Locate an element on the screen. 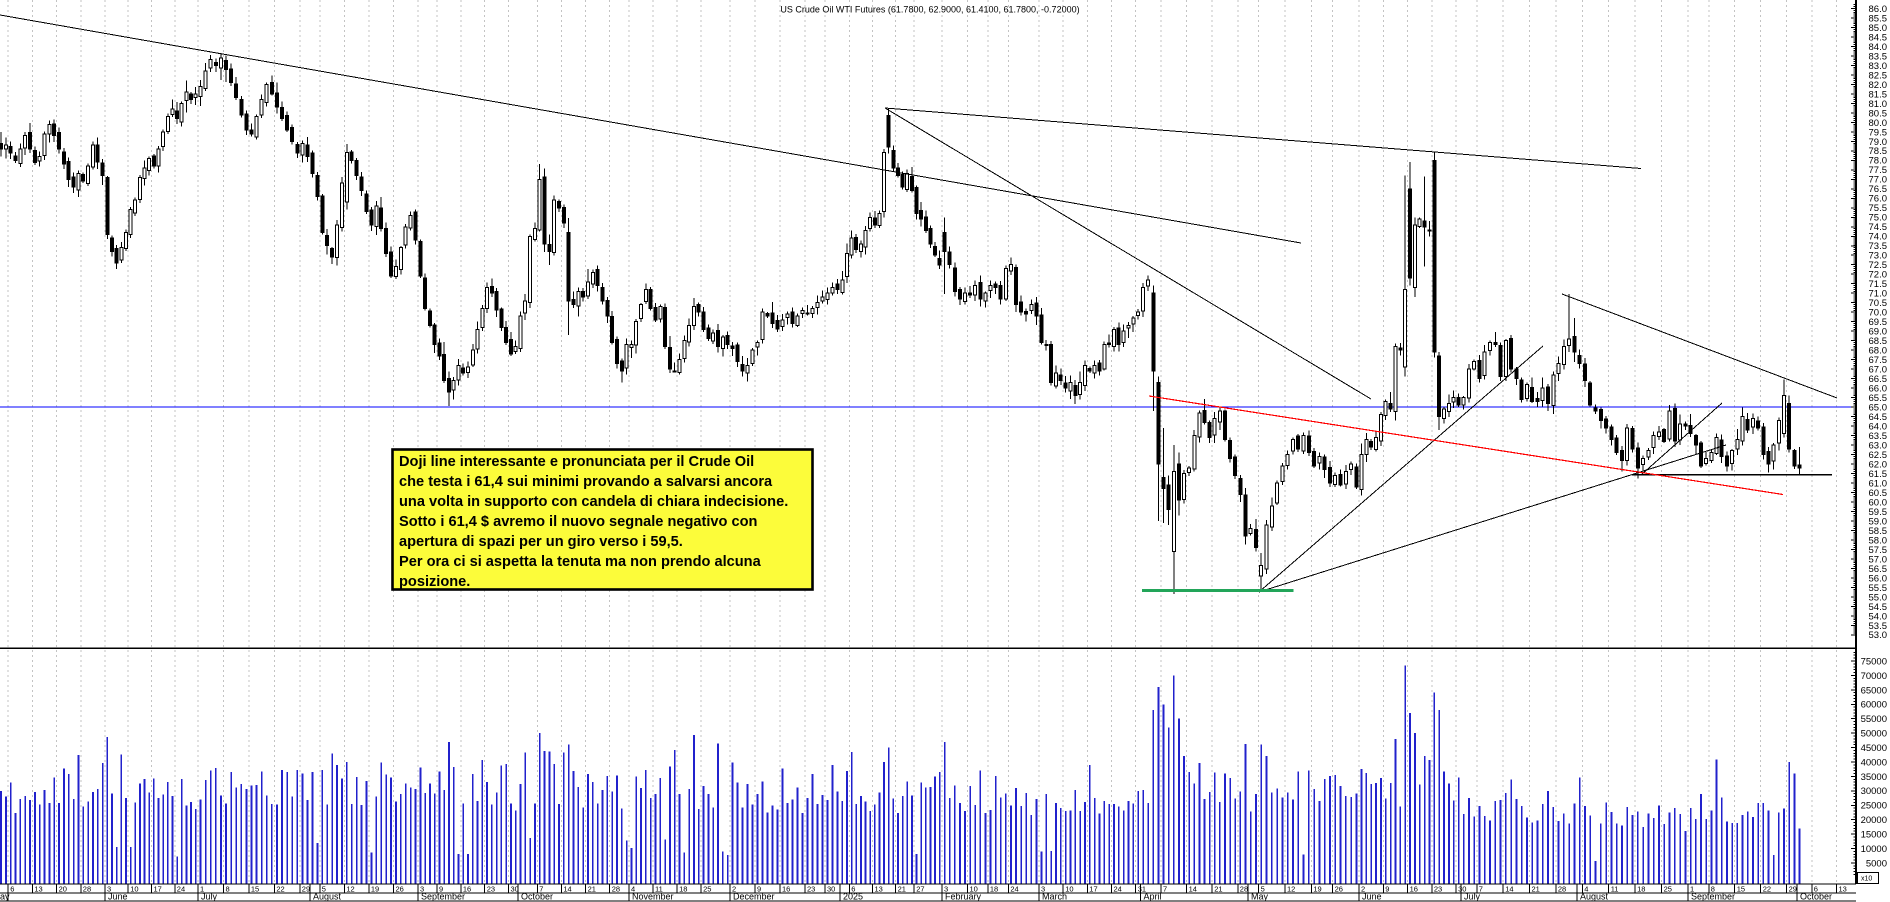  svg-text: 79.5 is located at coordinates (1878, 132).